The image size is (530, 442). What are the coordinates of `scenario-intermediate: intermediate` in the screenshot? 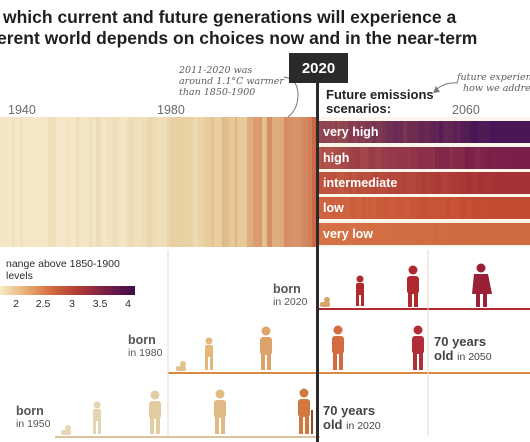 It's located at (424, 183).